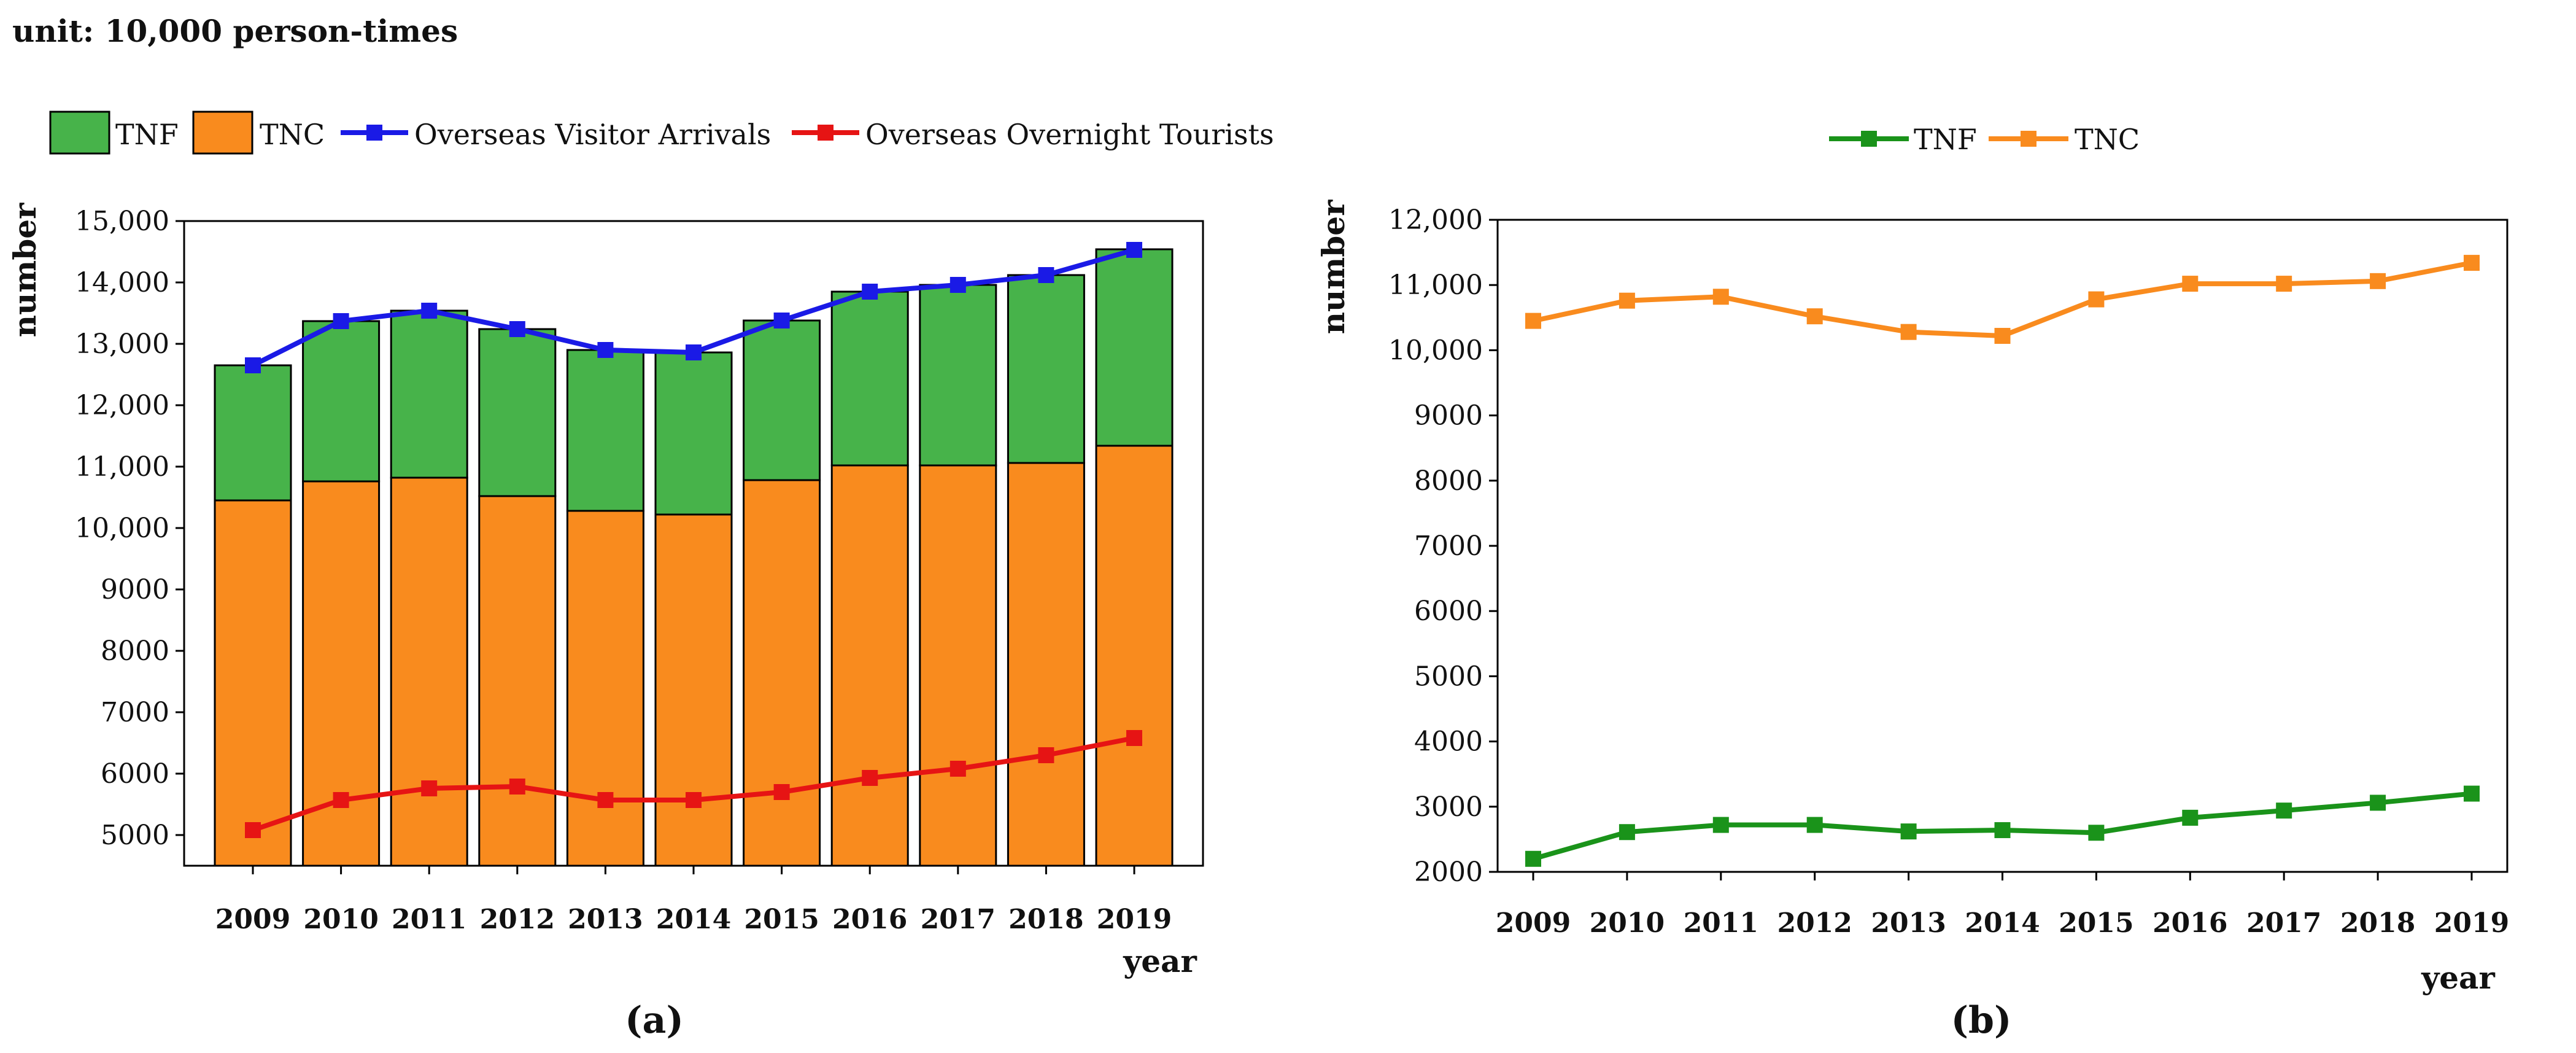  Describe the element at coordinates (429, 311) in the screenshot. I see `point-a-overseas-visitor-arrivals-2011` at that location.